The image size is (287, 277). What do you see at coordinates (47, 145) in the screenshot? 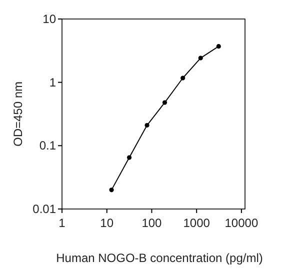
I see `y-tick-label: 0.1` at bounding box center [47, 145].